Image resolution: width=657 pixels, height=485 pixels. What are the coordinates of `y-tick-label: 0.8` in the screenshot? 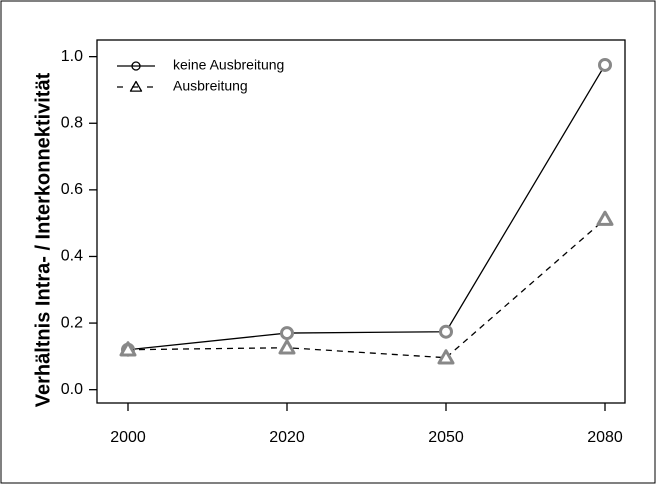 It's located at (72, 122).